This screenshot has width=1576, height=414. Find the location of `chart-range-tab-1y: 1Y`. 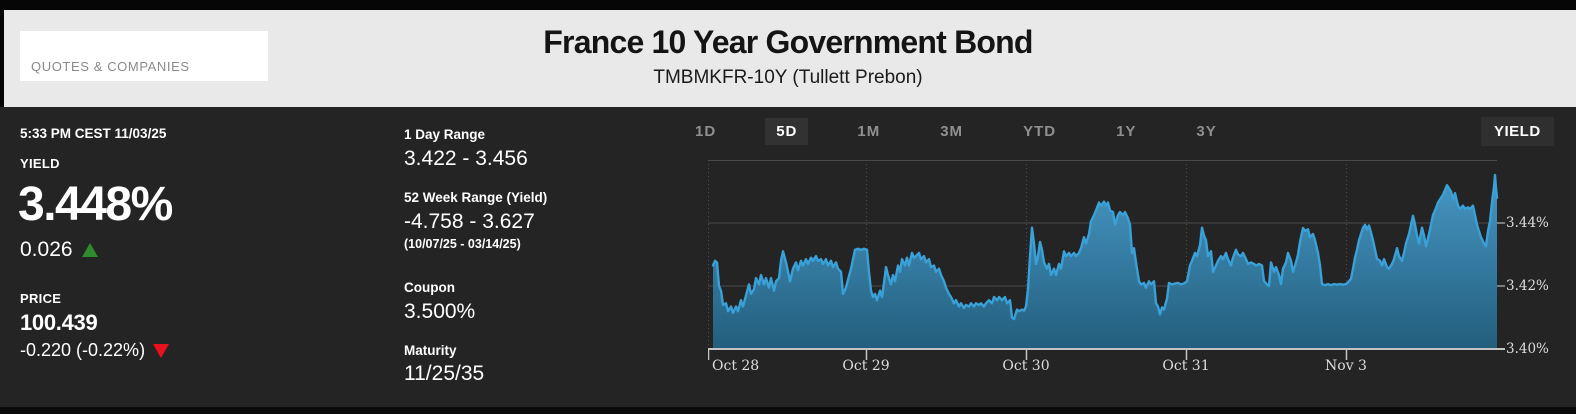

chart-range-tab-1y: 1Y is located at coordinates (1126, 131).